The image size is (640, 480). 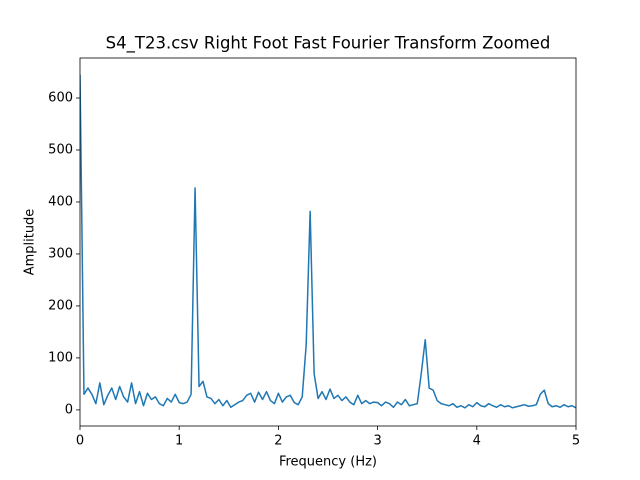 I want to click on y-tick-label: 600, so click(x=60, y=98).